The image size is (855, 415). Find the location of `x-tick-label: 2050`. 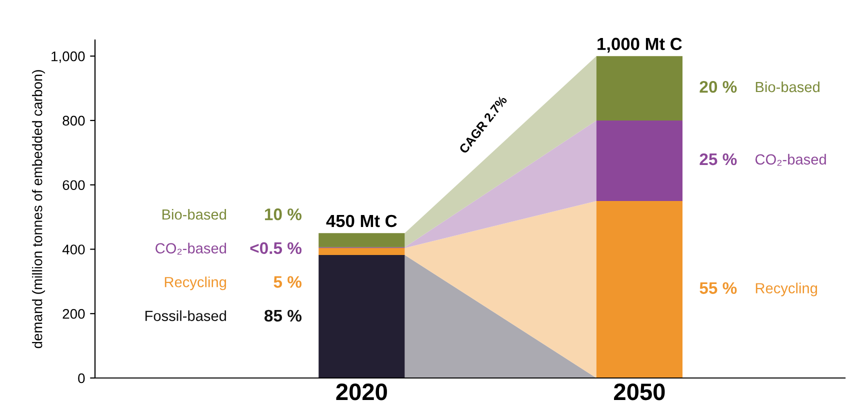

x-tick-label: 2050 is located at coordinates (639, 391).